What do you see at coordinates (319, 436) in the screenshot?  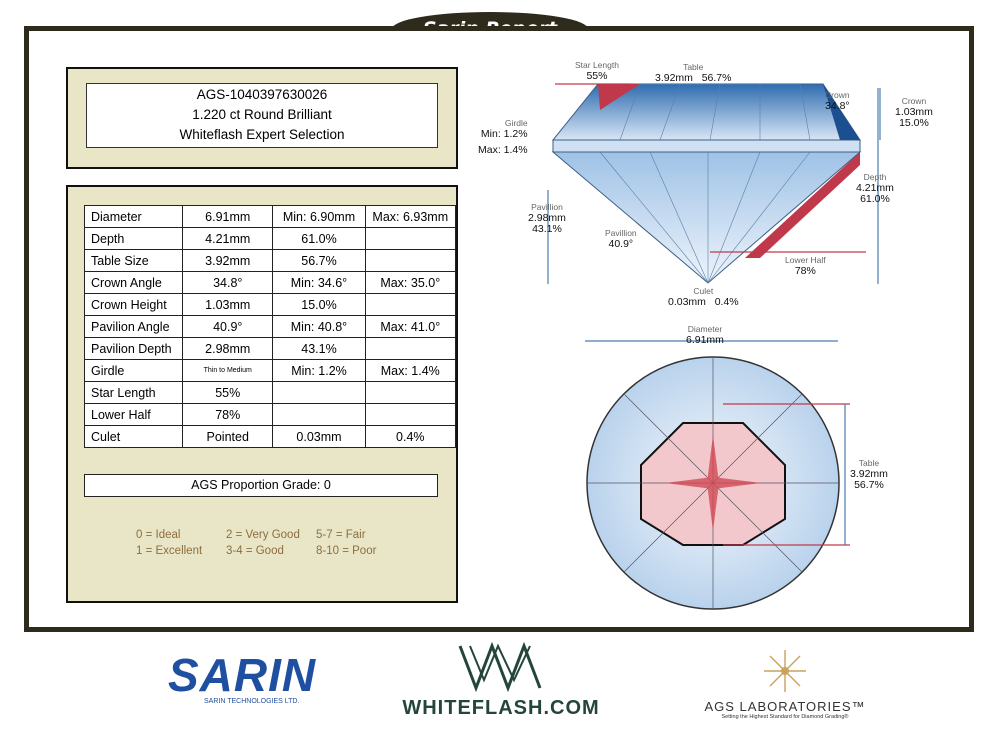 I see `spec-cell-c2: 0.03mm` at bounding box center [319, 436].